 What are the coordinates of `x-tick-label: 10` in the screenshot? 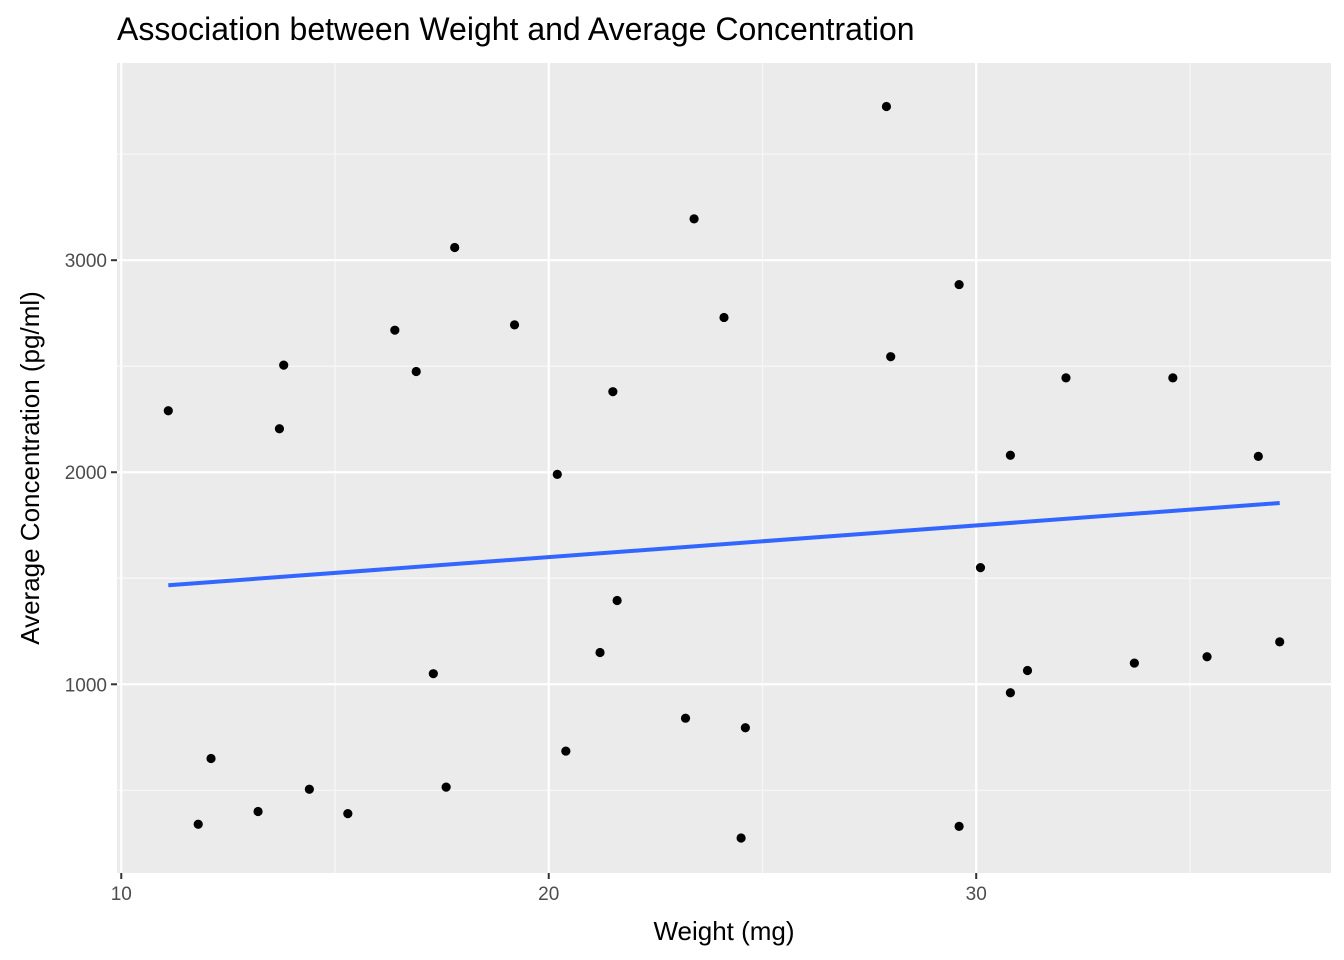 It's located at (121, 894).